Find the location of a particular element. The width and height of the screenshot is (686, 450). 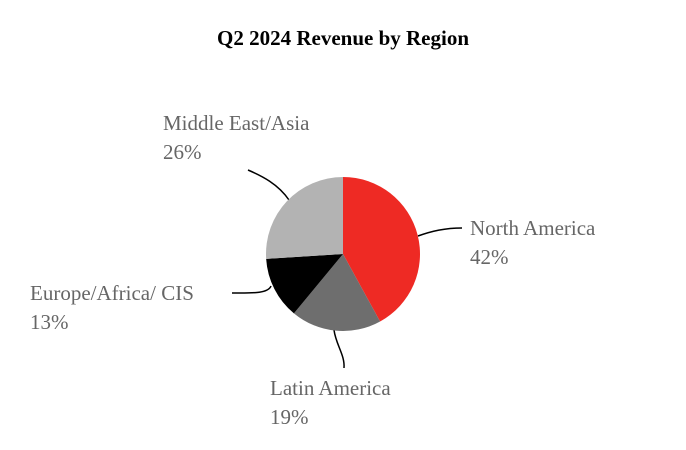

slice-value-label: 26% is located at coordinates (182, 152).